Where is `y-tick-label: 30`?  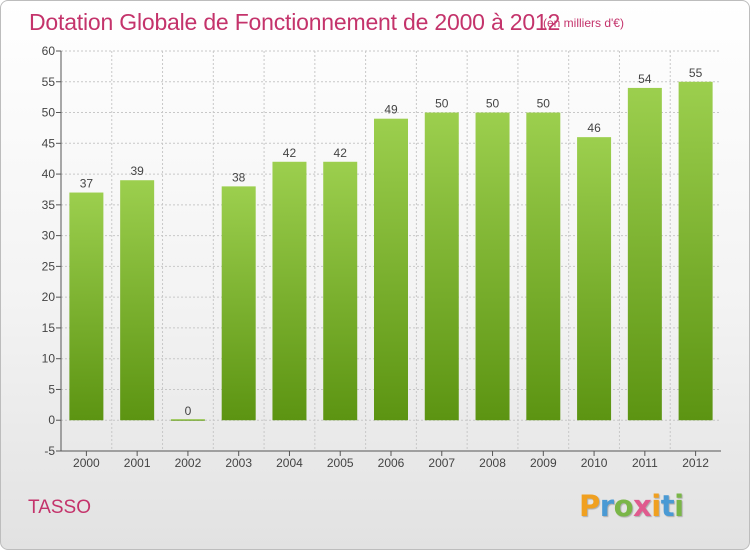 y-tick-label: 30 is located at coordinates (49, 236).